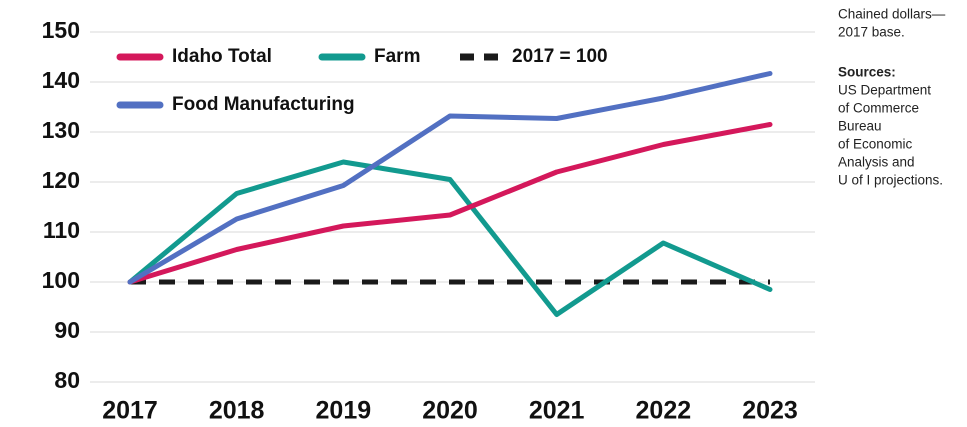 The image size is (967, 427). Describe the element at coordinates (61, 230) in the screenshot. I see `y-tick-label: 110` at that location.